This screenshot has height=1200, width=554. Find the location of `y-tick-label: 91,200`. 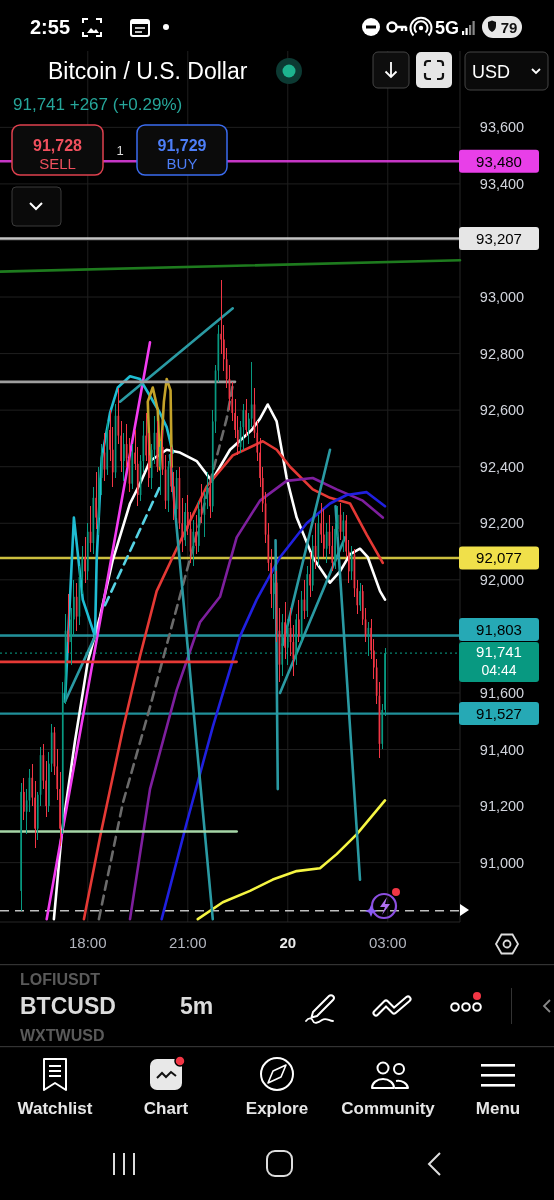

y-tick-label: 91,200 is located at coordinates (502, 806).